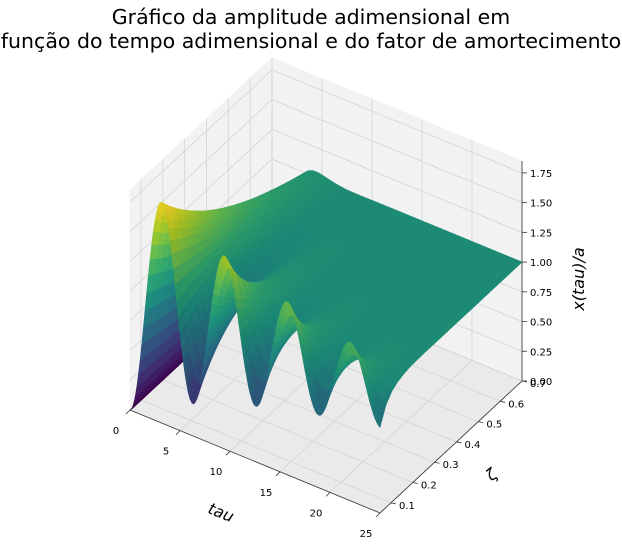 This screenshot has height=547, width=622. Describe the element at coordinates (541, 352) in the screenshot. I see `z-tick-label: 0.25` at that location.